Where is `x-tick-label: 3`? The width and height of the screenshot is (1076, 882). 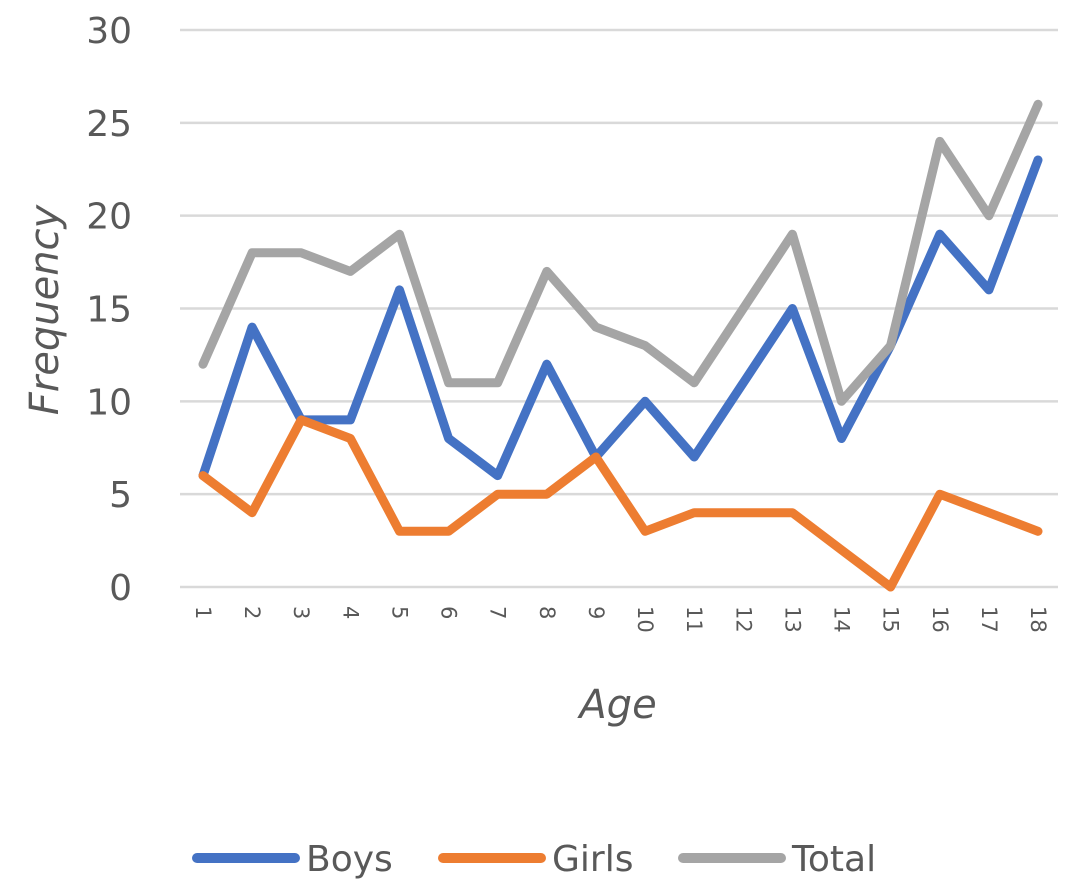
x-tick-label: 3 is located at coordinates (301, 612).